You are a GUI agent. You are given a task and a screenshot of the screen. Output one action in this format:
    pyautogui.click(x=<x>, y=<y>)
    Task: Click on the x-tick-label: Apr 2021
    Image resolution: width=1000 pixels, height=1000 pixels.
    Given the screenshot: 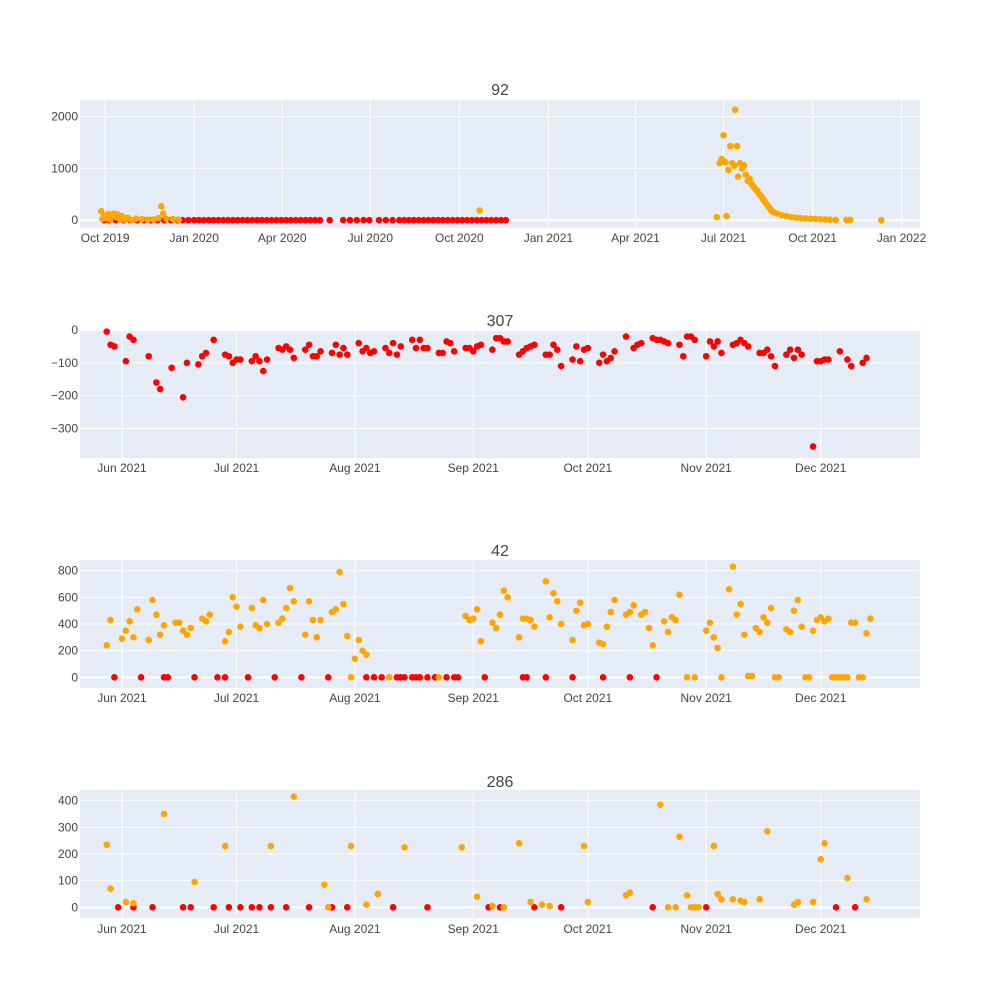 What is the action you would take?
    pyautogui.click(x=635, y=238)
    